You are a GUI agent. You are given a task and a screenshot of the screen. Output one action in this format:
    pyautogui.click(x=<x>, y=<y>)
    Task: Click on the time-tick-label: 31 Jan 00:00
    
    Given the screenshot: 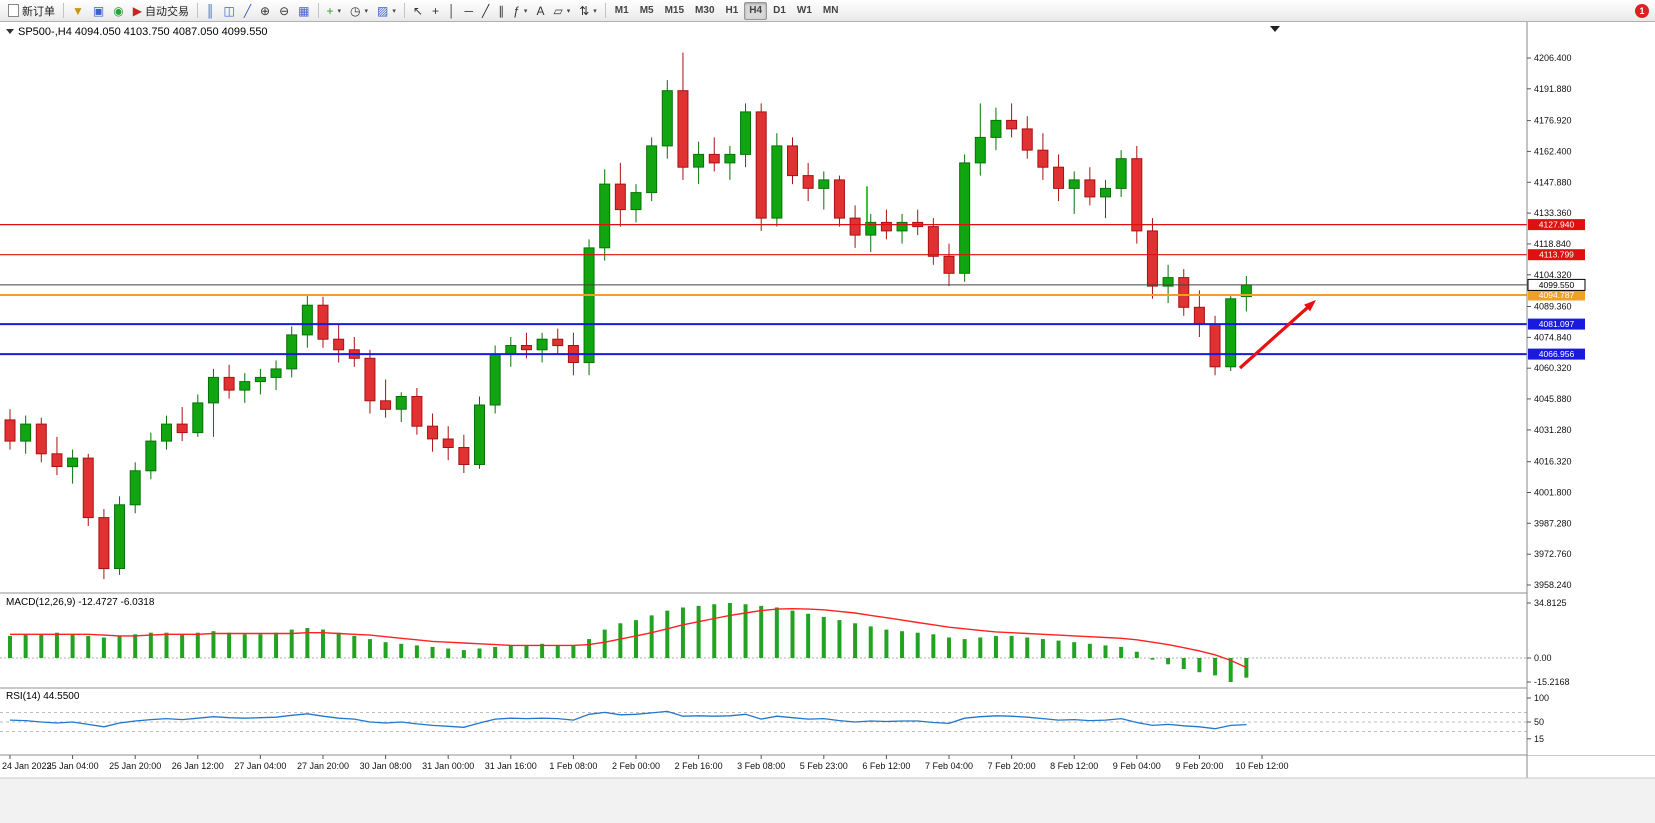 What is the action you would take?
    pyautogui.click(x=448, y=766)
    